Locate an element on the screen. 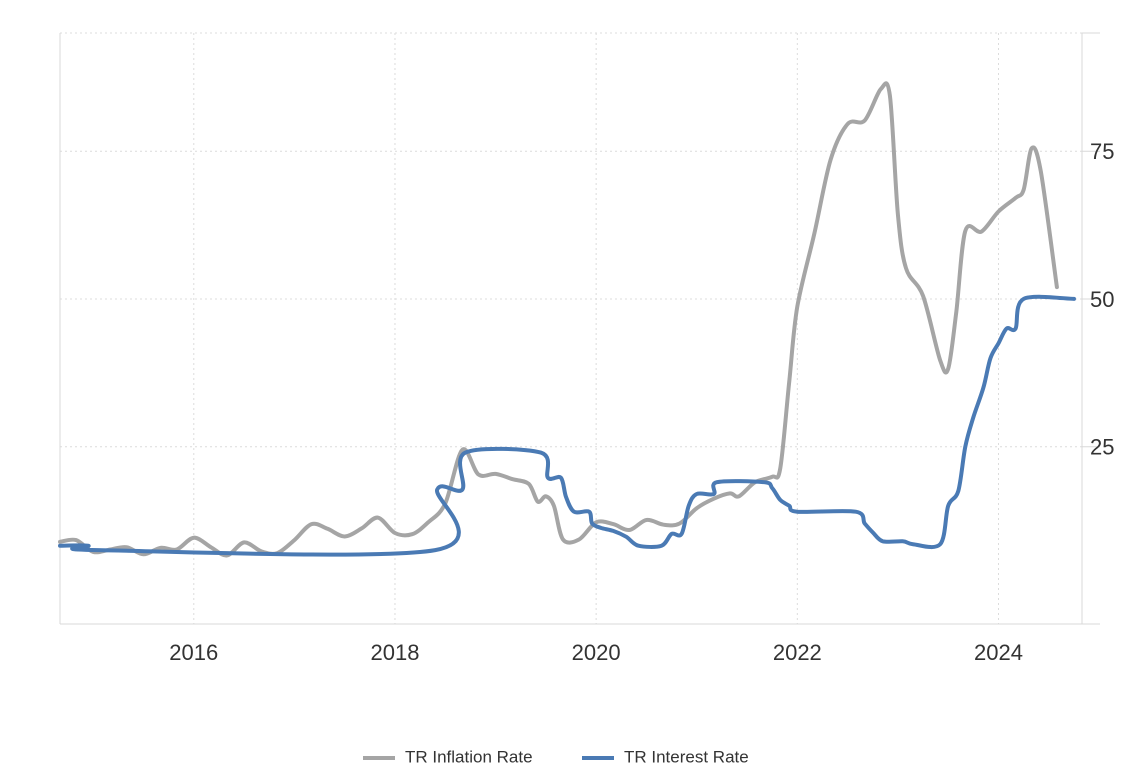 Image resolution: width=1135 pixels, height=765 pixels. legend-label: TR Inflation Rate is located at coordinates (469, 756).